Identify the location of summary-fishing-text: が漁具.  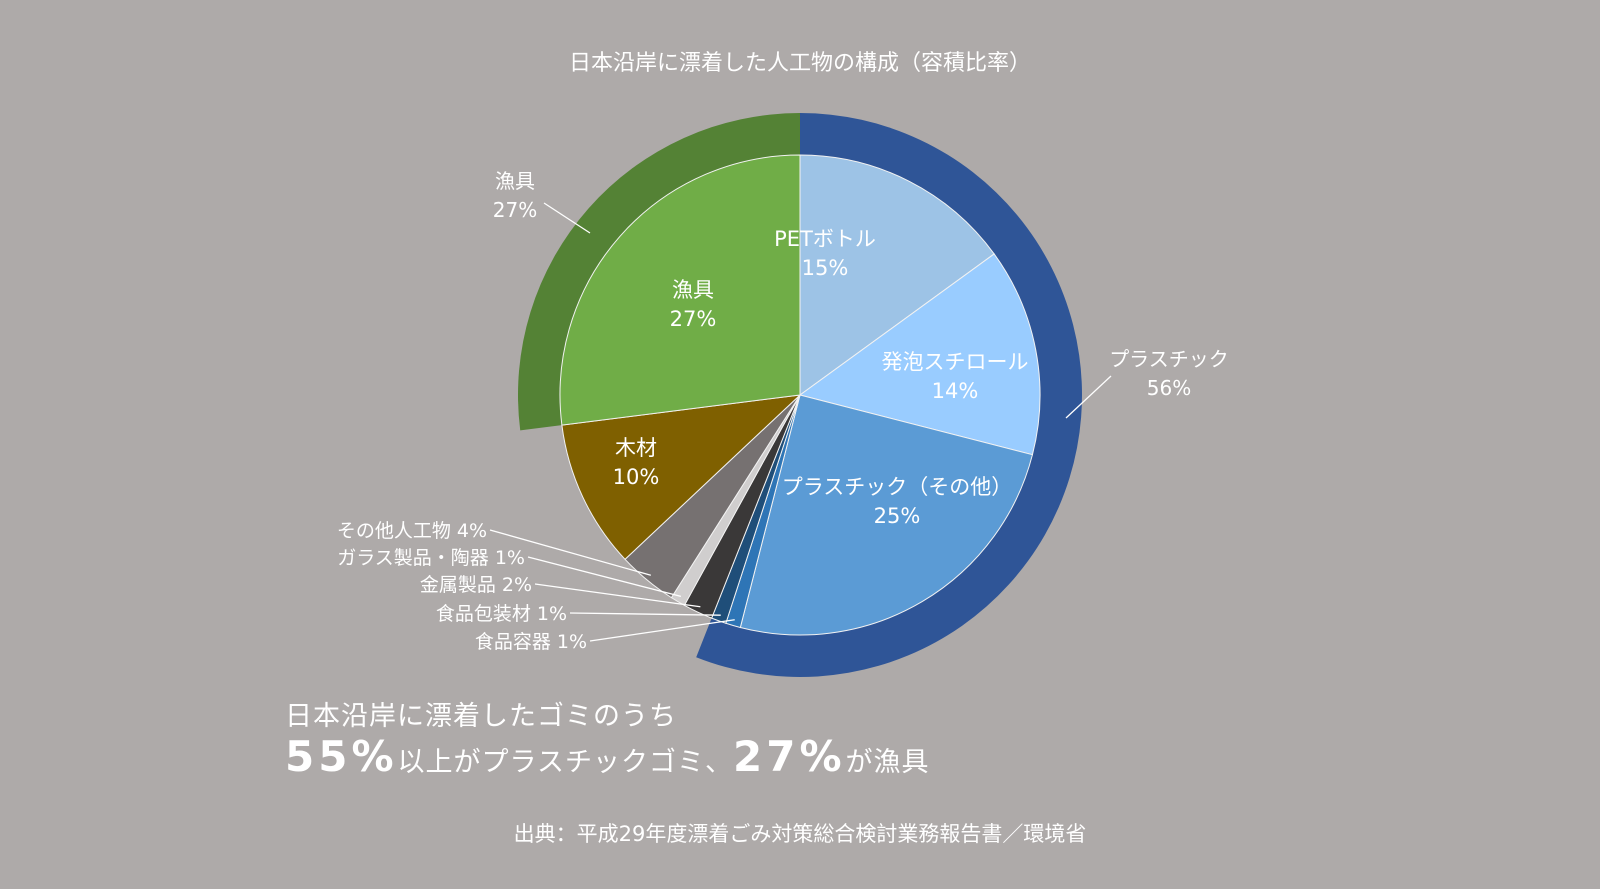
(887, 762).